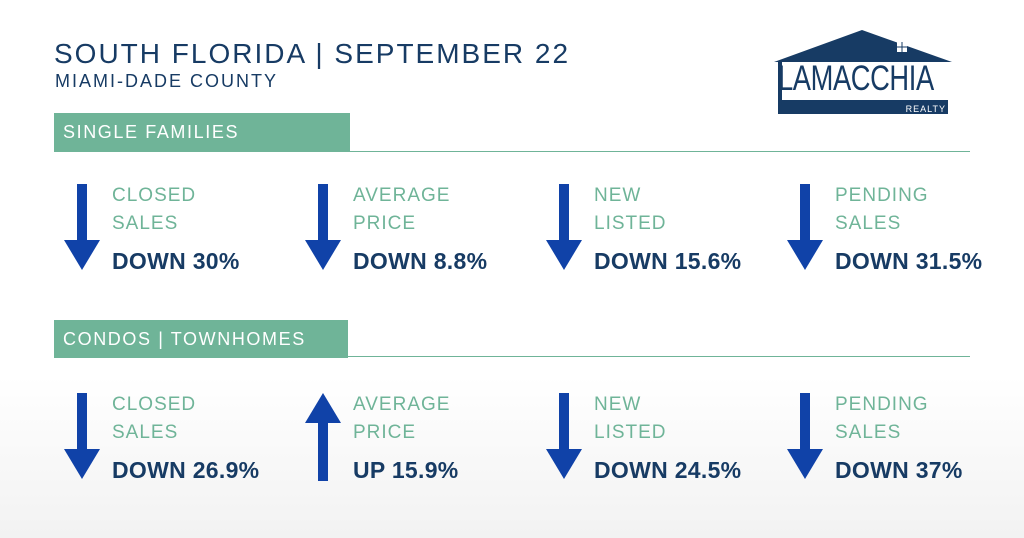 This screenshot has height=538, width=1024. I want to click on page-subtitle: MIAMI-DADE COUNTY, so click(166, 81).